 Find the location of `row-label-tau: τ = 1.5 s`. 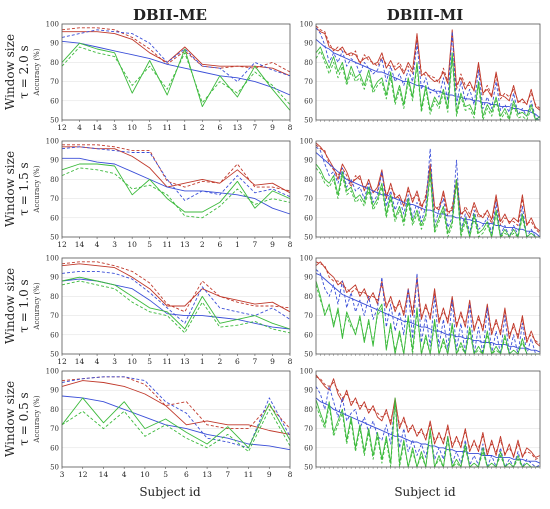

row-label-tau: τ = 1.5 s is located at coordinates (24, 188).